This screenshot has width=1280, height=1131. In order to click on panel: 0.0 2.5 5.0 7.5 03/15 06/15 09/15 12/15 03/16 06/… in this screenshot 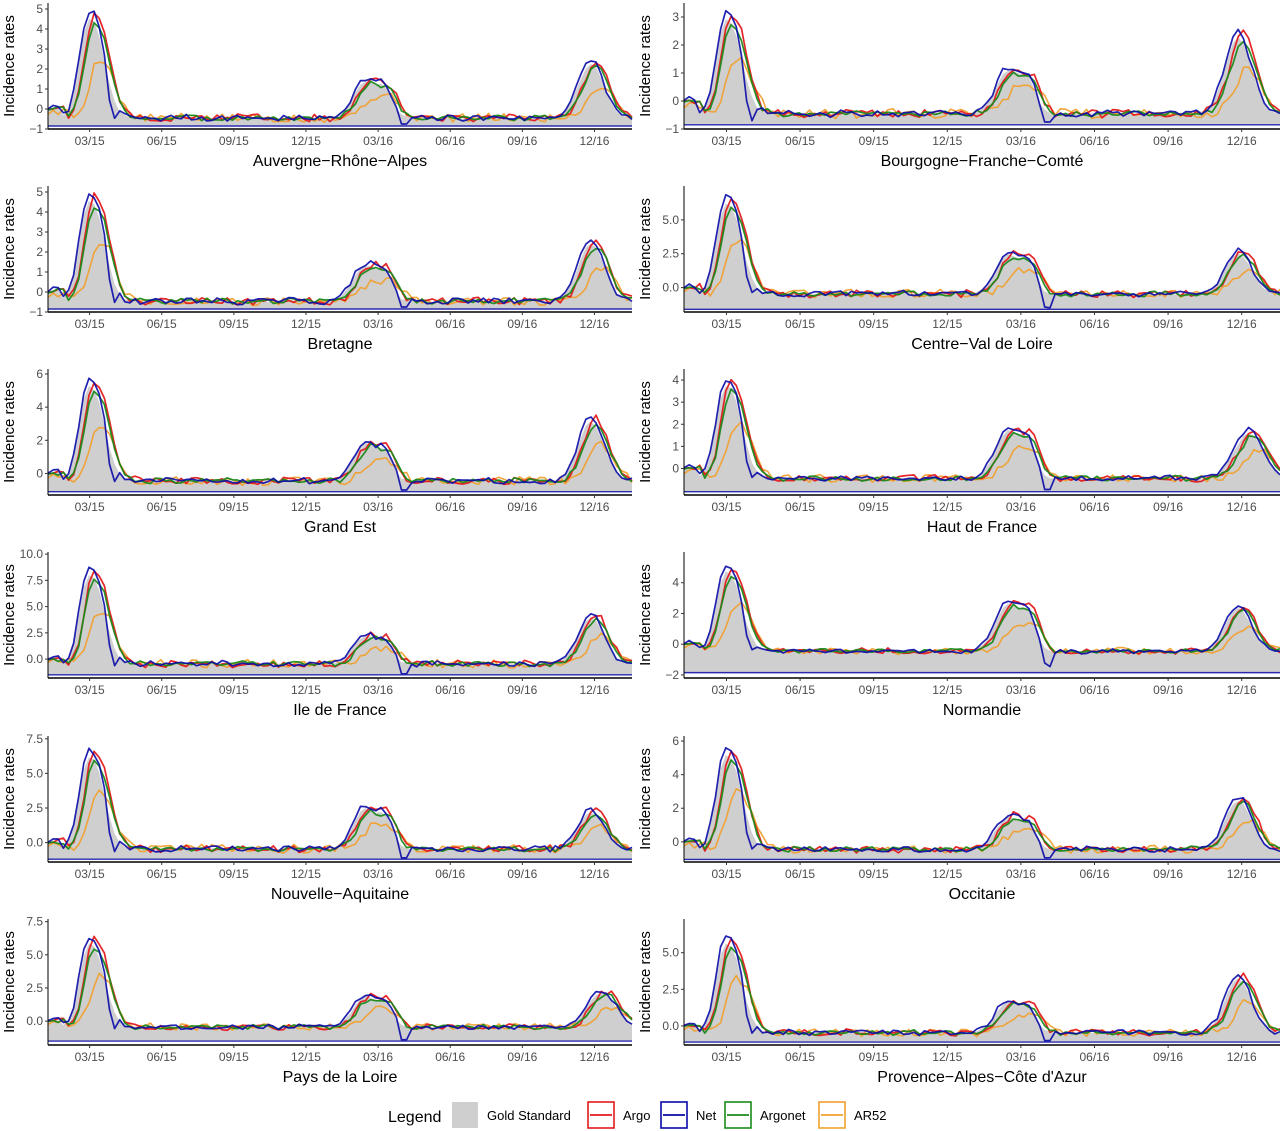, I will do `click(317, 817)`.